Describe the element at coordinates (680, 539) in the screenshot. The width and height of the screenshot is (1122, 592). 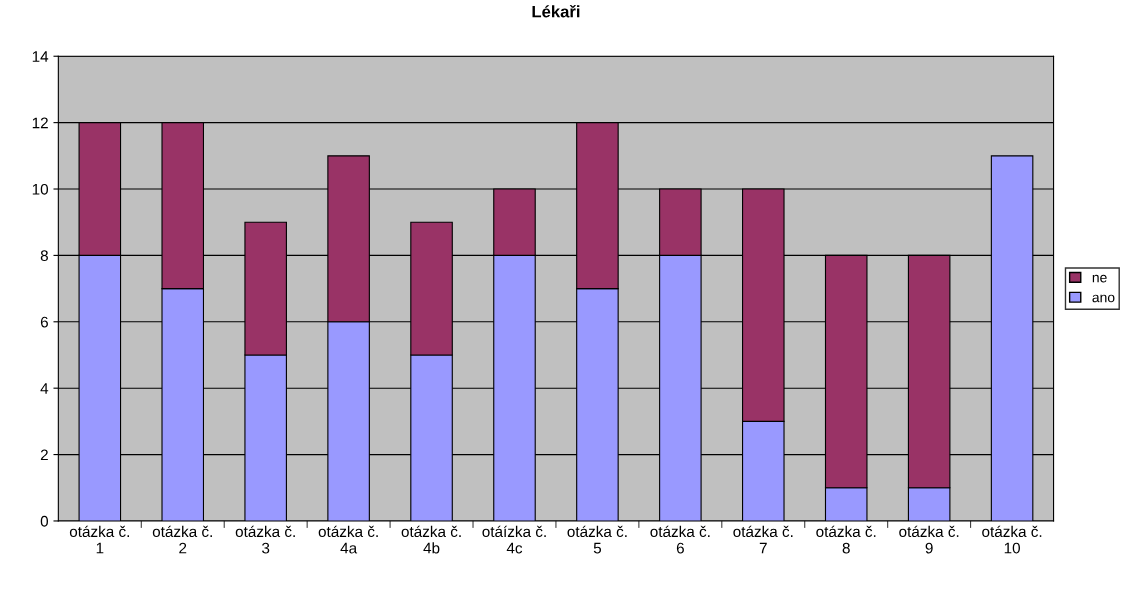
I see `x-tick-label: otázka č. 6` at that location.